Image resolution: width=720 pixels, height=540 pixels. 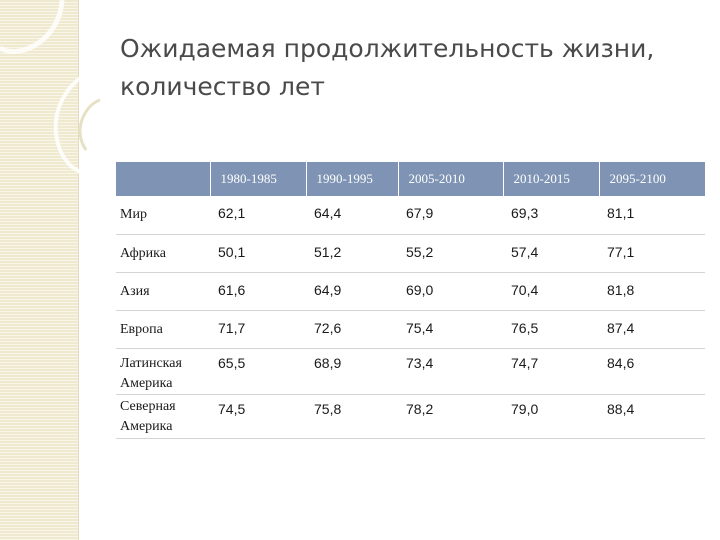 I want to click on table-cell: 69,0, so click(x=450, y=291).